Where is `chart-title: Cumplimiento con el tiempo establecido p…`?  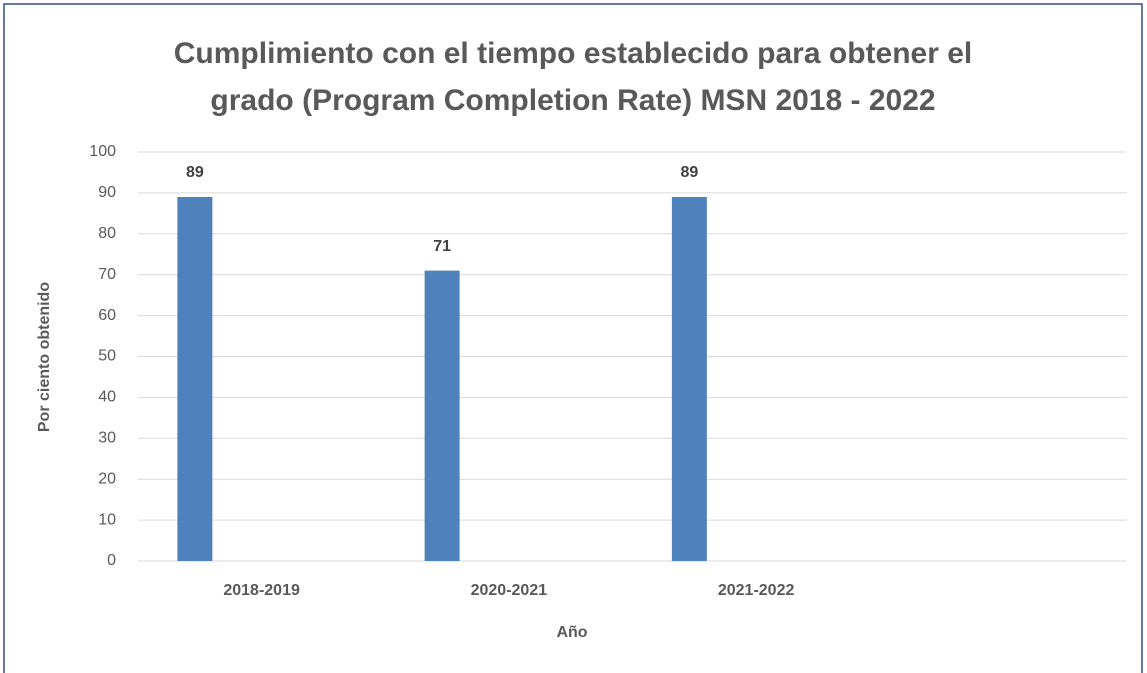
chart-title: Cumplimiento con el tiempo establecido p… is located at coordinates (573, 77).